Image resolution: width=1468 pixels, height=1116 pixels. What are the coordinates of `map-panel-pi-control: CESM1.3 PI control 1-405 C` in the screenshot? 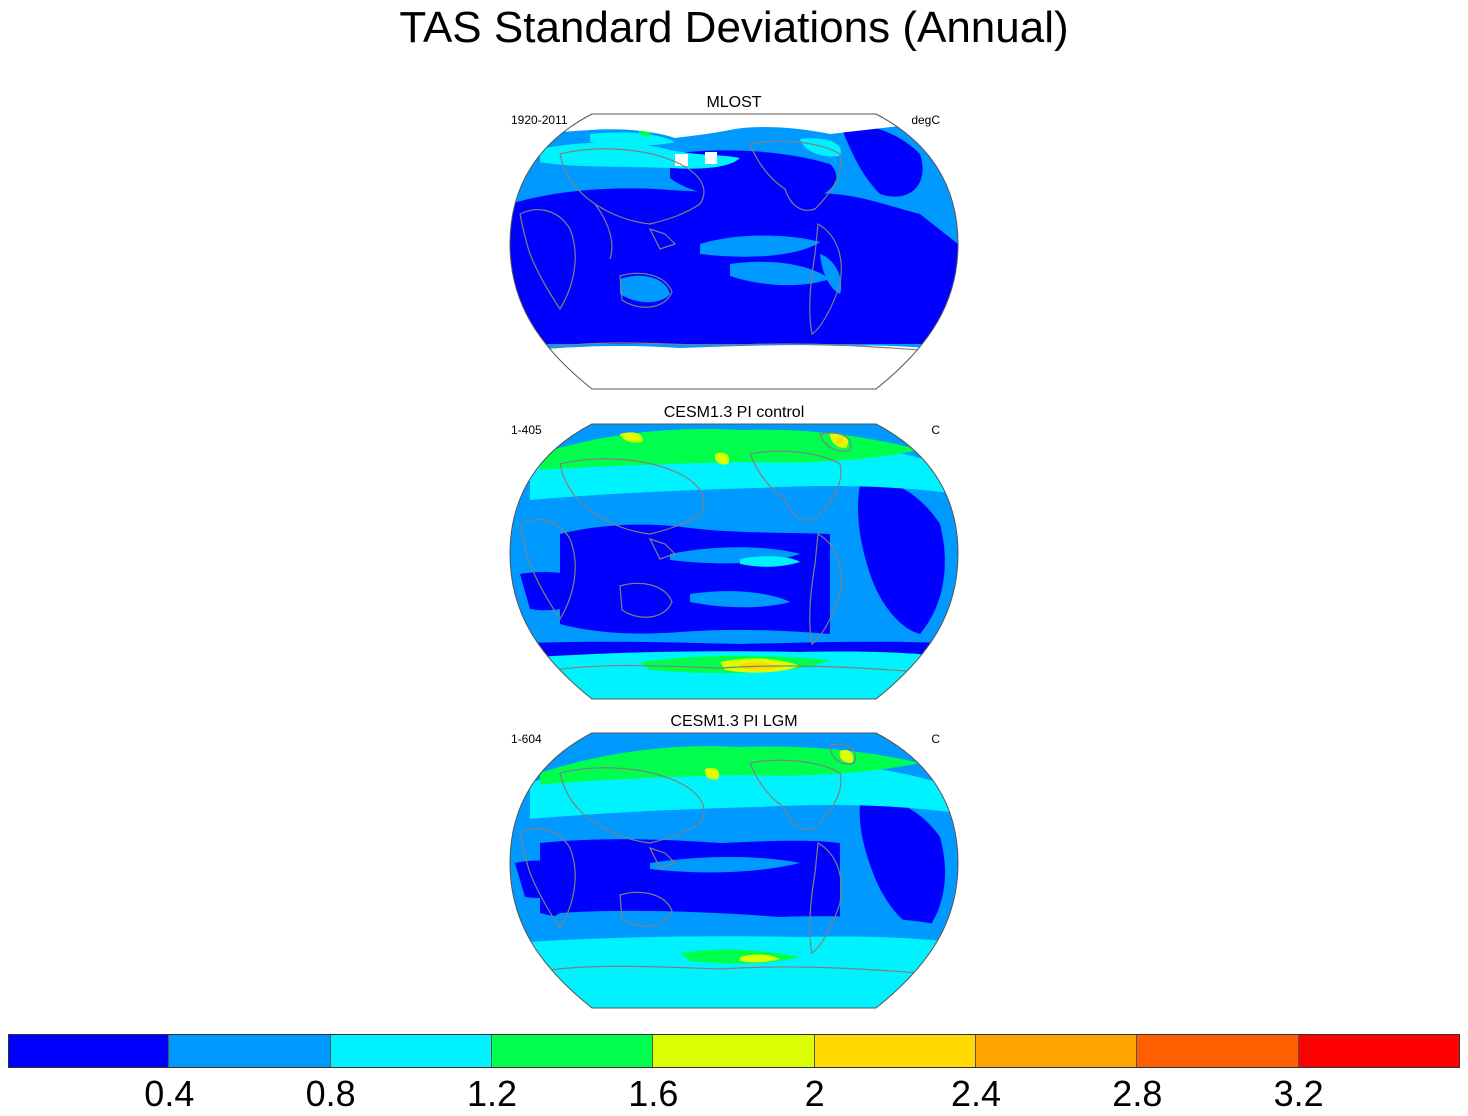 It's located at (734, 554).